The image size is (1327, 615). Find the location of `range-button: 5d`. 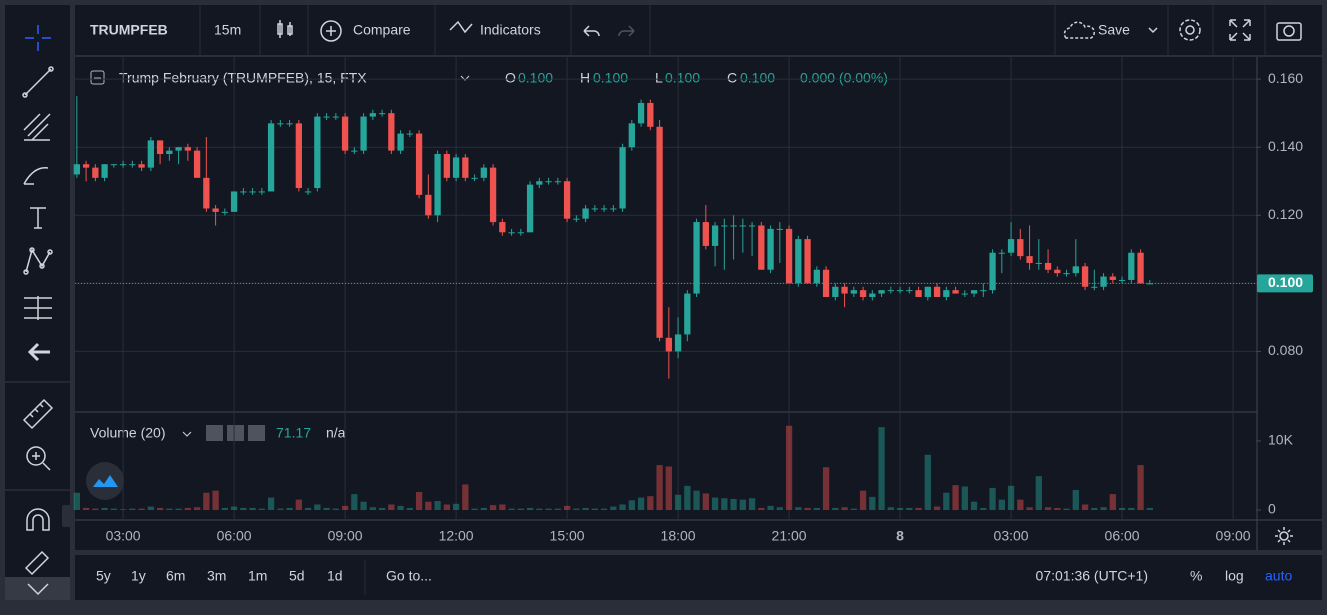

range-button: 5d is located at coordinates (297, 576).